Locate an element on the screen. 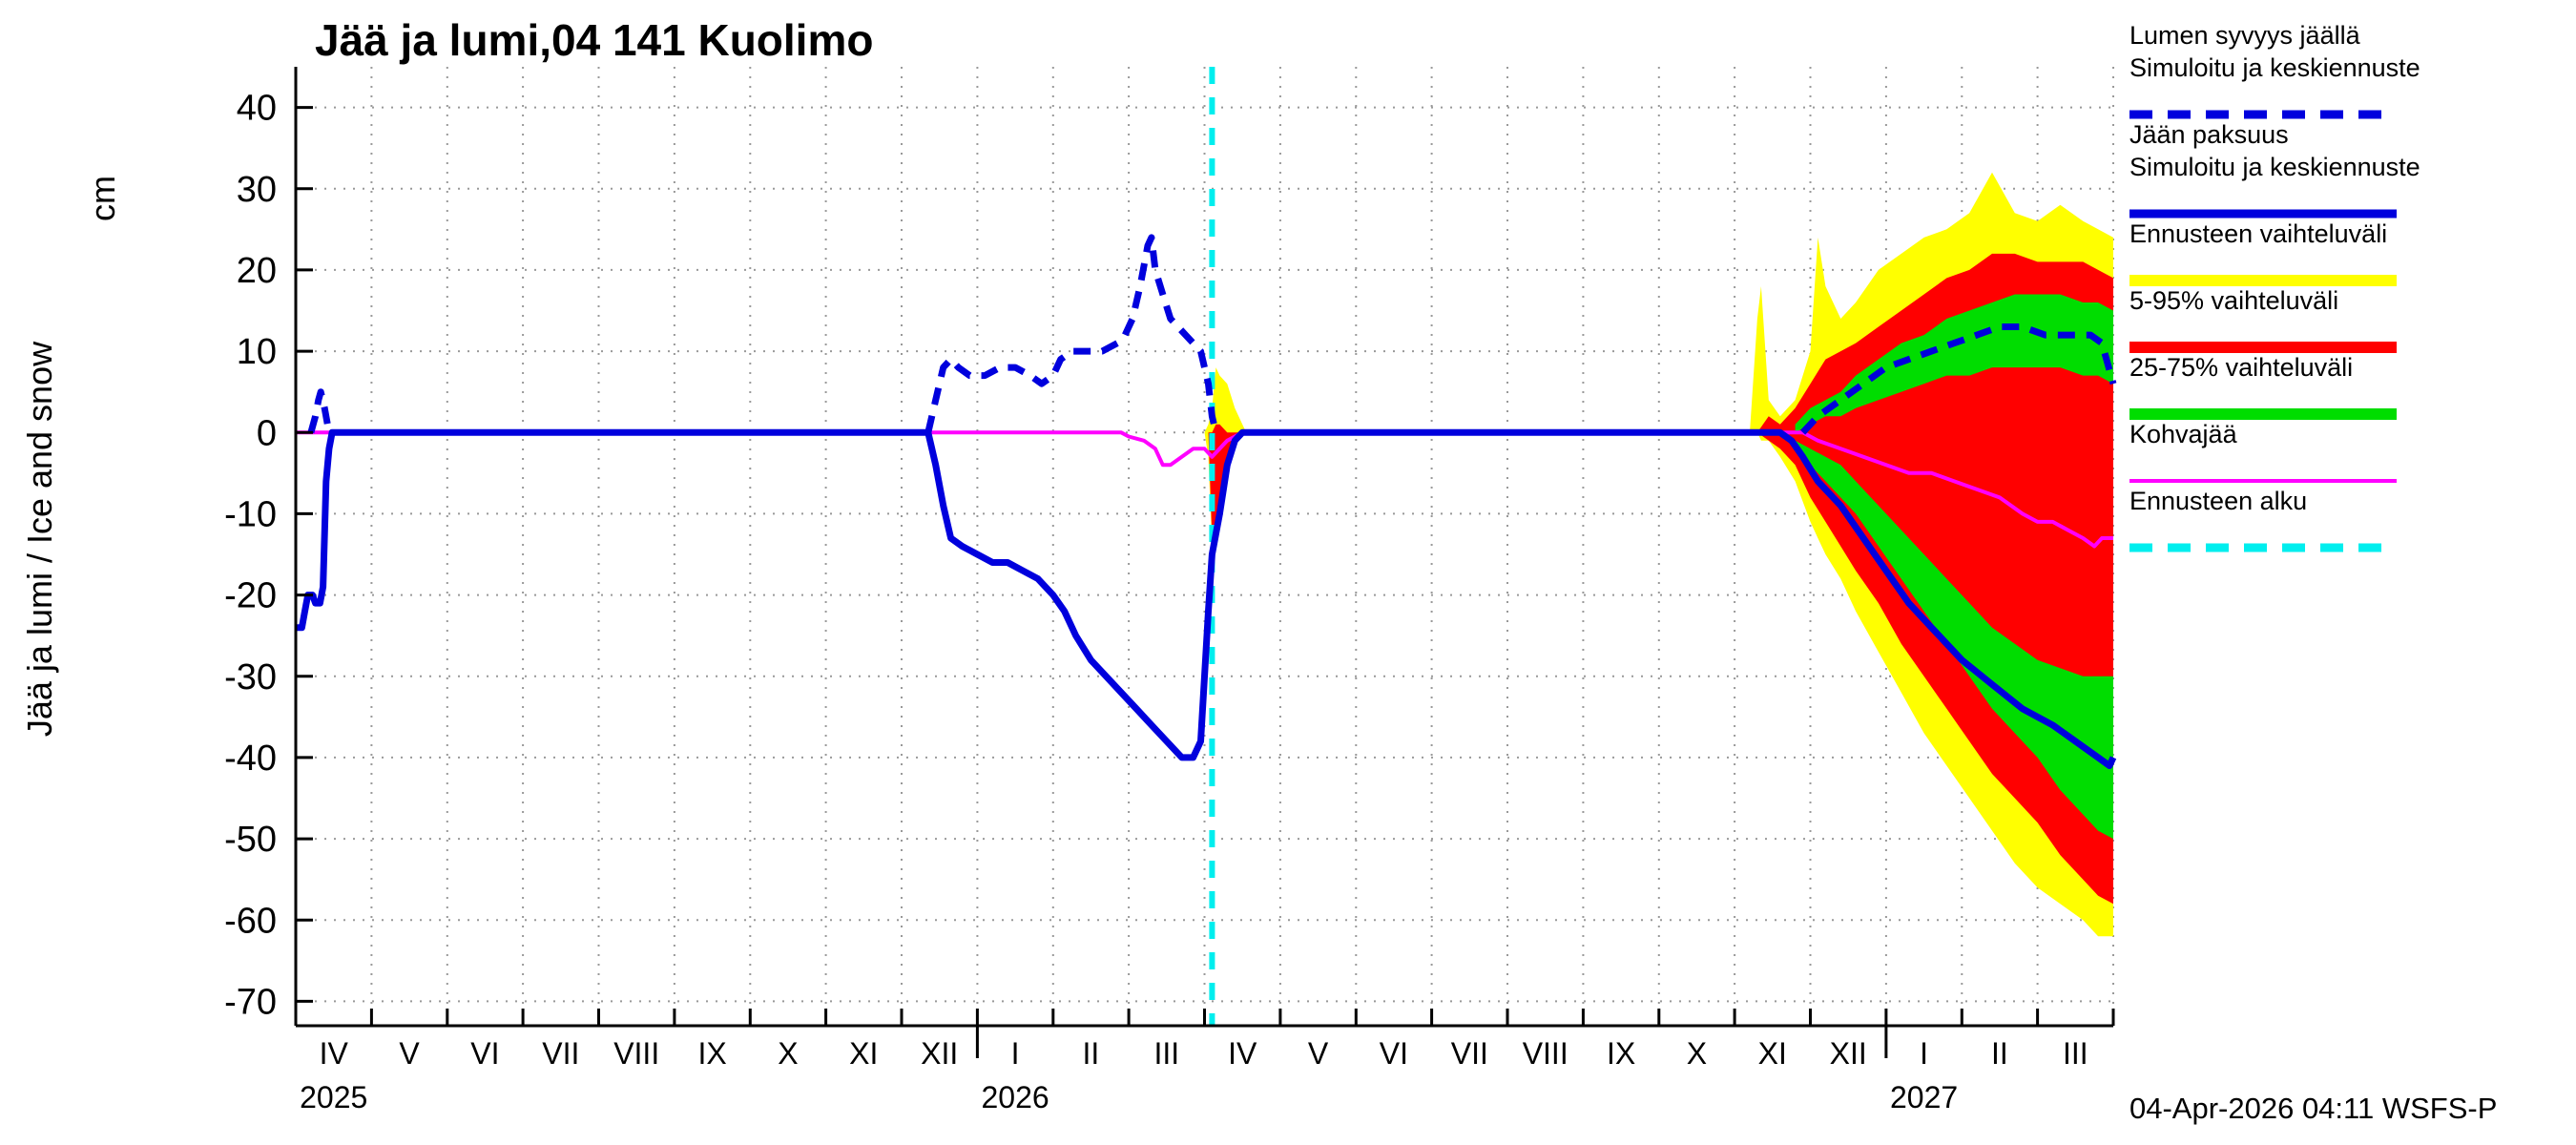  band-p25-75-ice-winter-2027 is located at coordinates (1954, 640).